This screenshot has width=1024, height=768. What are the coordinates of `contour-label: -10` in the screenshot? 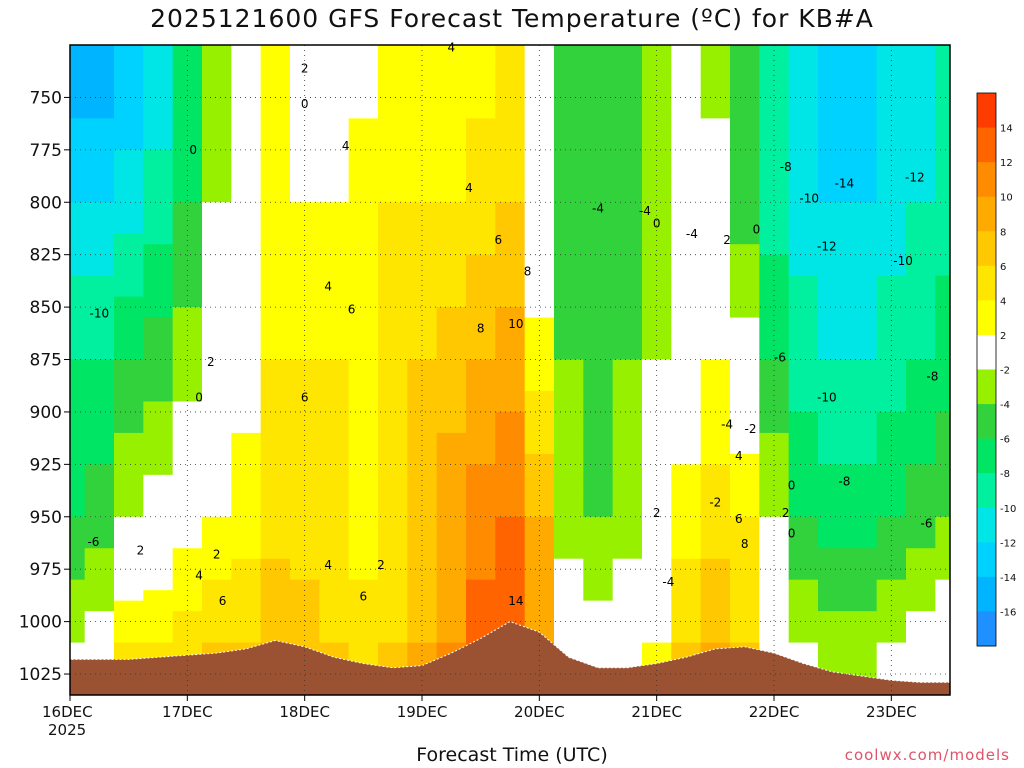 It's located at (903, 261).